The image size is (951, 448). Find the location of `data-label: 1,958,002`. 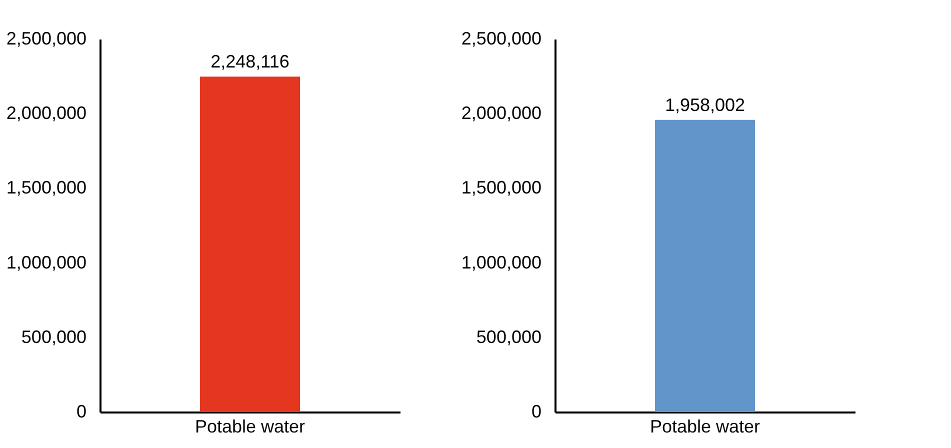

data-label: 1,958,002 is located at coordinates (705, 104).